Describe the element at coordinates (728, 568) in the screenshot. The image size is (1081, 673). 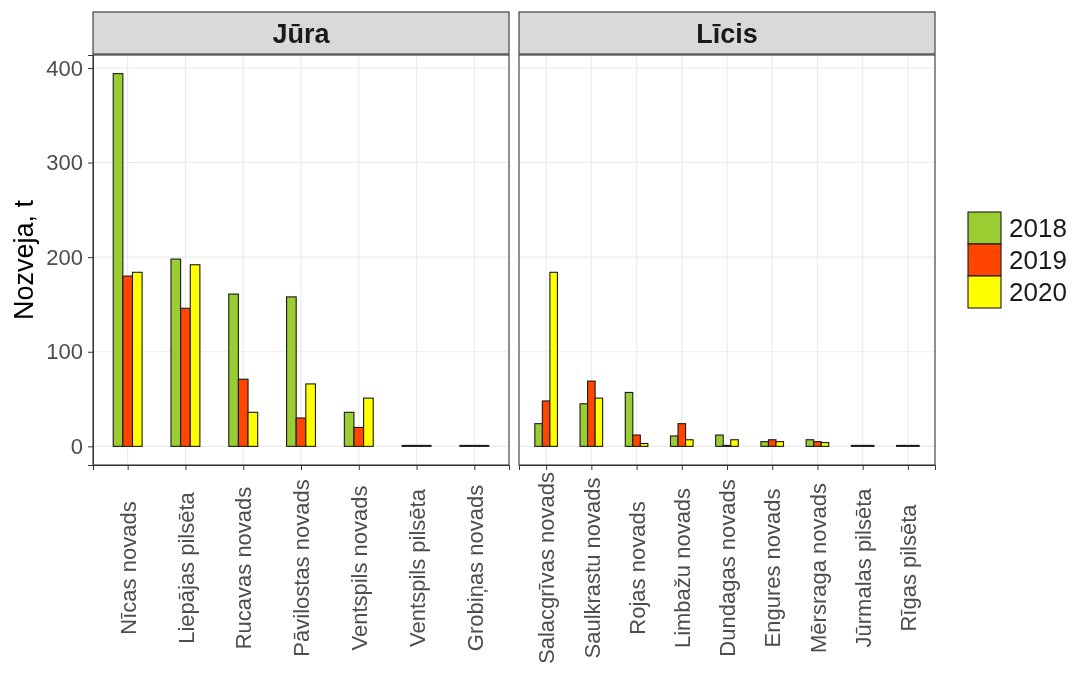
I see `x-tick-label: Dundagas novads` at that location.